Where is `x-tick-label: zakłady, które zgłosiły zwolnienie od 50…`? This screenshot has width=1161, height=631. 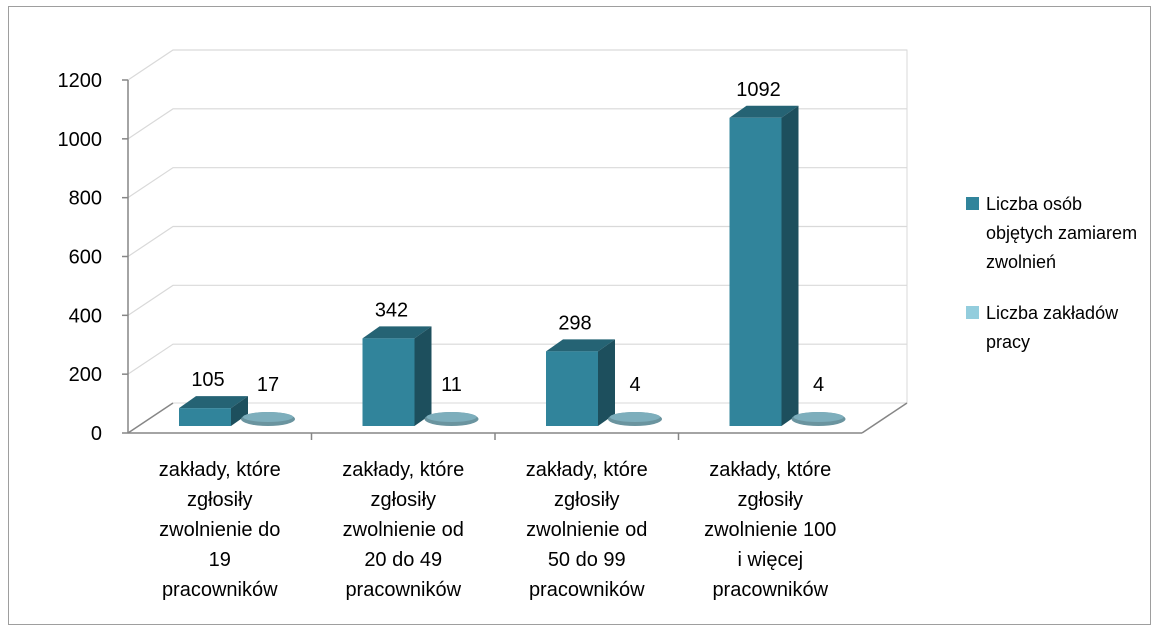 x-tick-label: zakłady, które zgłosiły zwolnienie od 50… is located at coordinates (586, 530).